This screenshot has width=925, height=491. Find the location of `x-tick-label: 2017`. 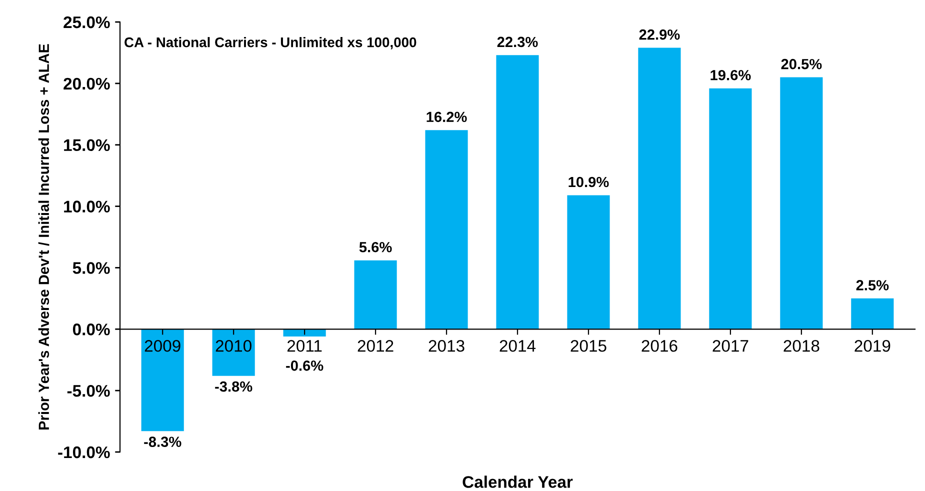

x-tick-label: 2017 is located at coordinates (730, 346).